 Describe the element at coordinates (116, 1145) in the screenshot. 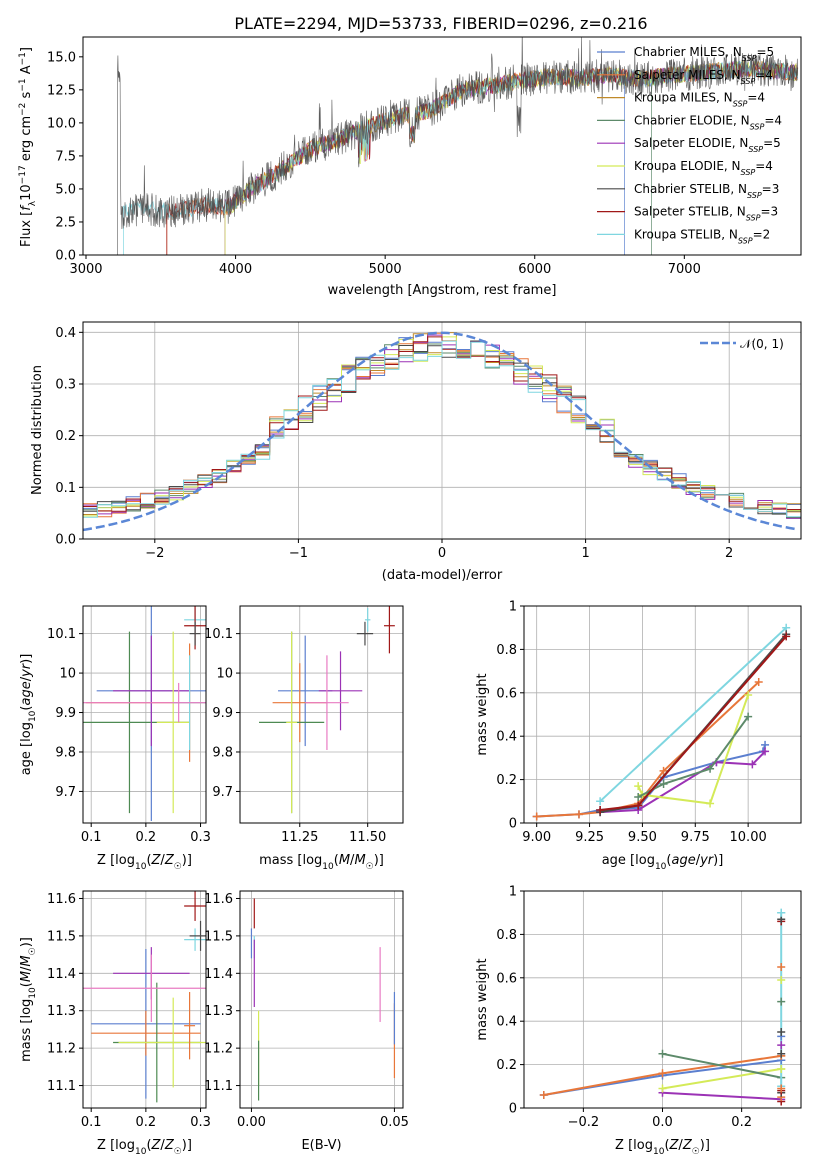

I see `label-part: Z [log` at that location.